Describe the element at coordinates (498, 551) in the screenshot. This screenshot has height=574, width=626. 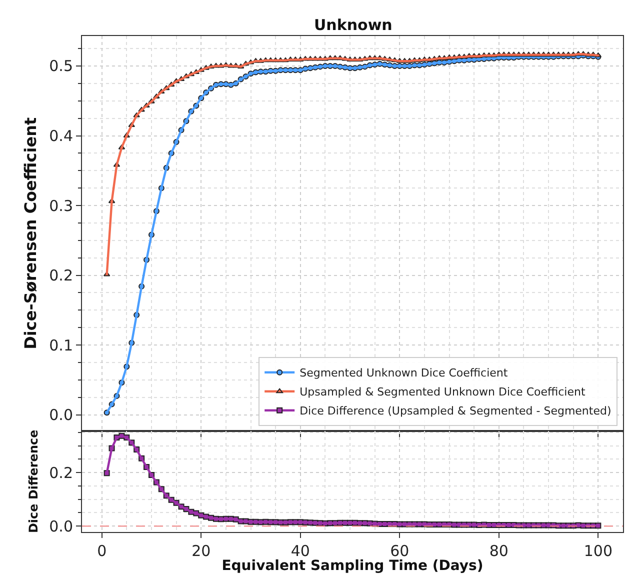
I see `x-tick-label: 80` at that location.